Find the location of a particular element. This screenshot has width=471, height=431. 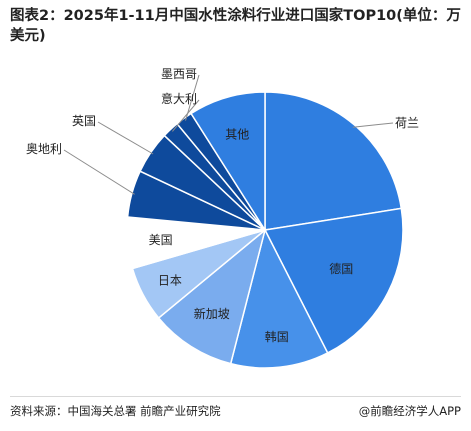

slice-label-9: 意大利 is located at coordinates (179, 98).